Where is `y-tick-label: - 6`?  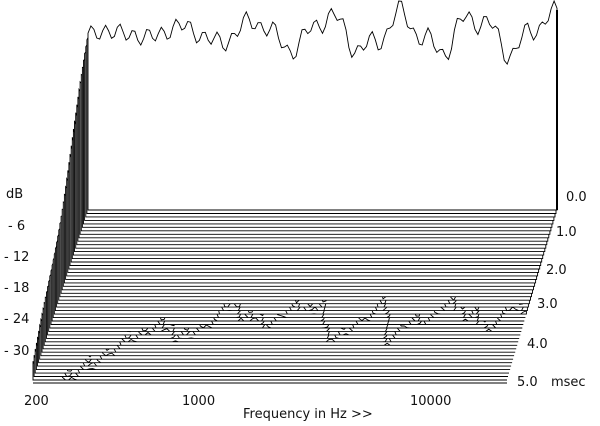 y-tick-label: - 6 is located at coordinates (16, 226).